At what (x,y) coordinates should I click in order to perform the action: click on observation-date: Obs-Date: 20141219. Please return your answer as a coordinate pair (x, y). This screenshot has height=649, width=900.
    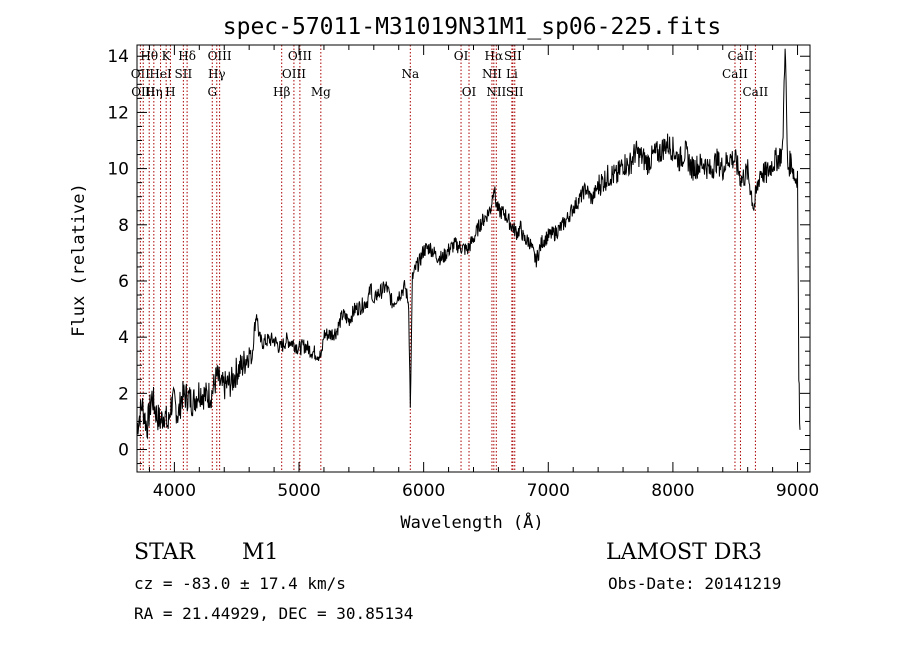
    Looking at the image, I should click on (695, 583).